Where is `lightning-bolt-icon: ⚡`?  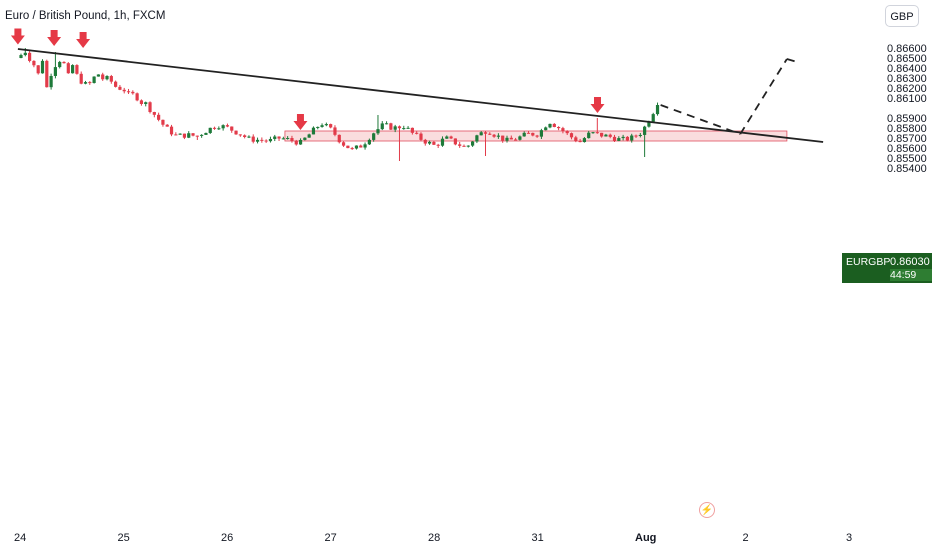
lightning-bolt-icon: ⚡ is located at coordinates (707, 510).